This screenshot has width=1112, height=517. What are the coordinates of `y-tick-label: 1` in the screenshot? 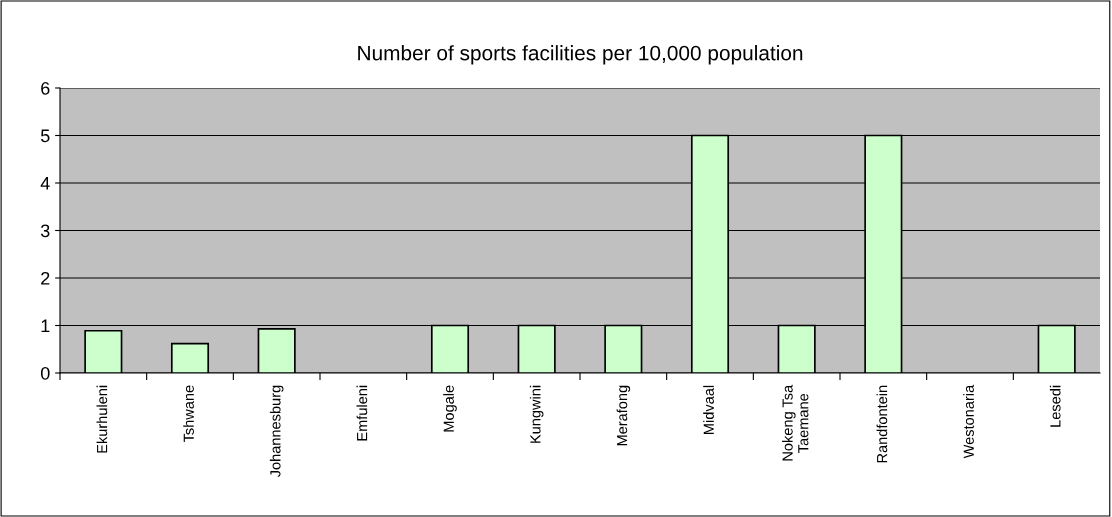 It's located at (45, 326).